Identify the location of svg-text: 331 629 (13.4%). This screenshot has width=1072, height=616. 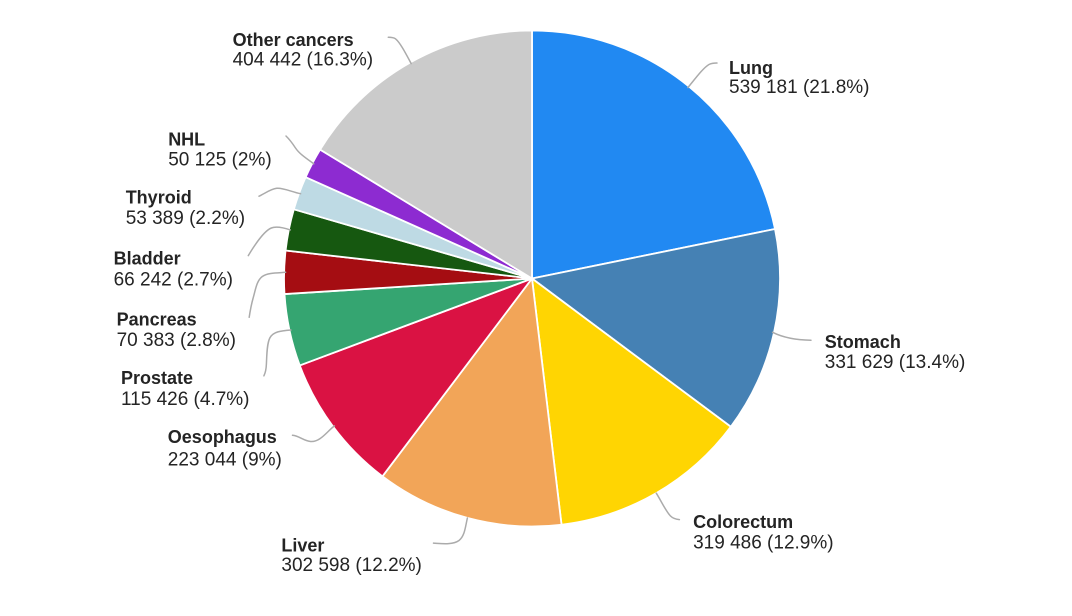
(895, 362).